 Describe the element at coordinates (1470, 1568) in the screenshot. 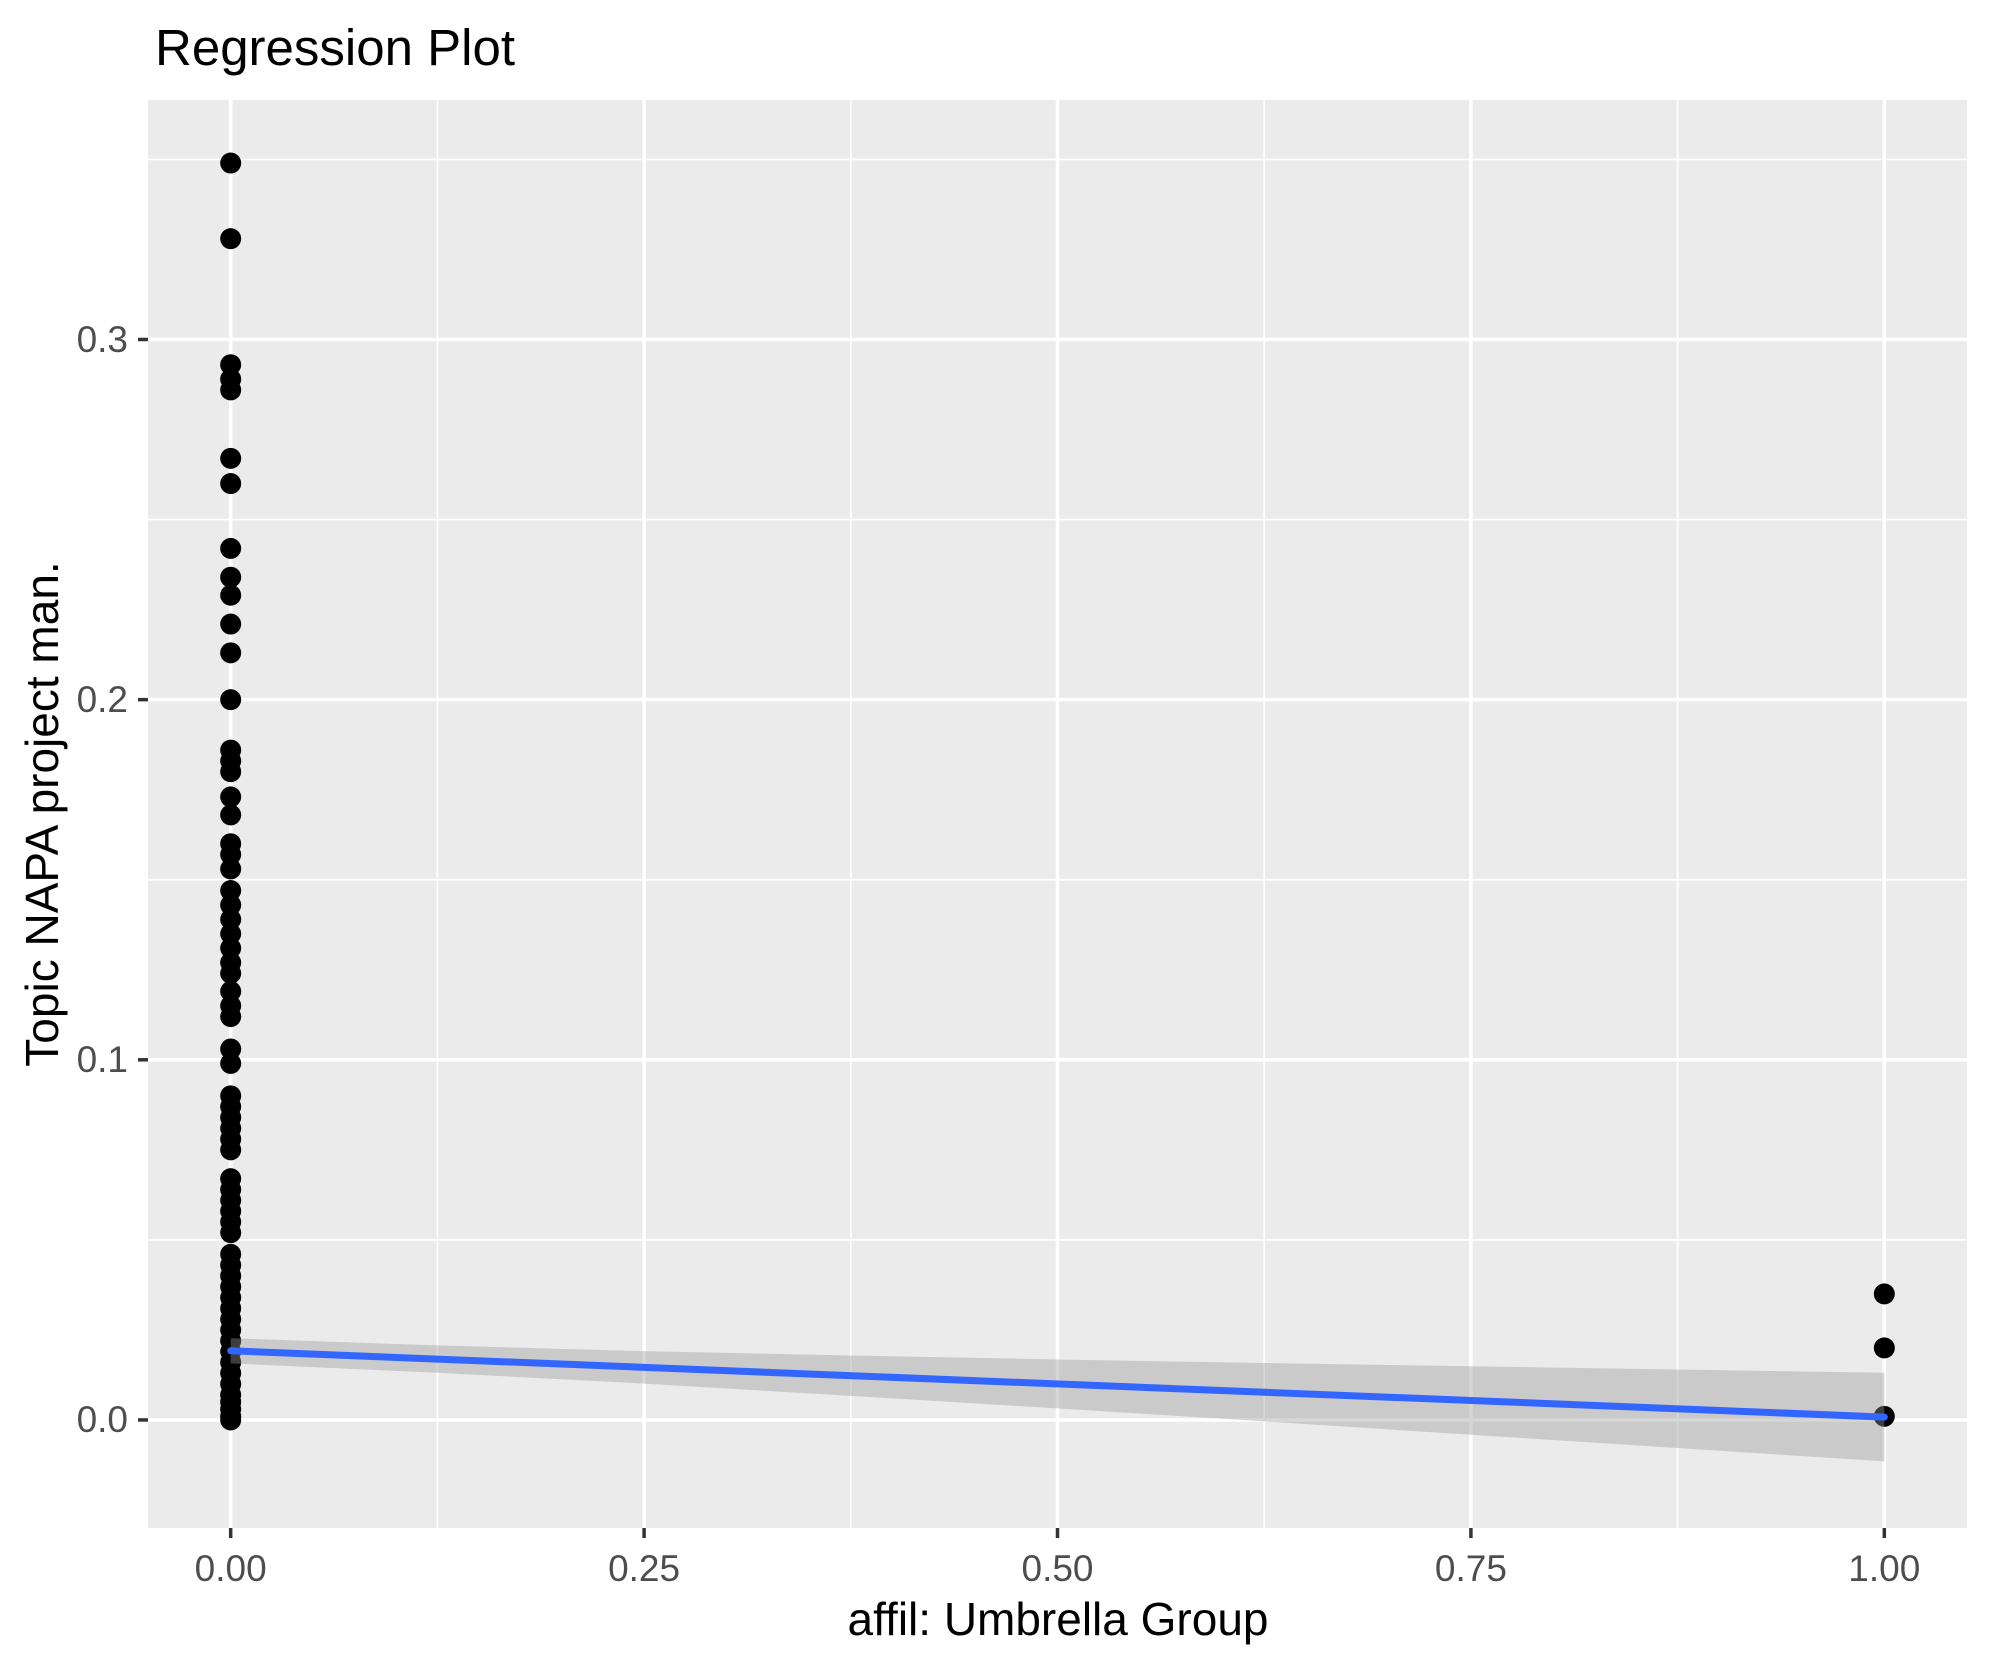

I see `x-tick-label: 0.75` at that location.